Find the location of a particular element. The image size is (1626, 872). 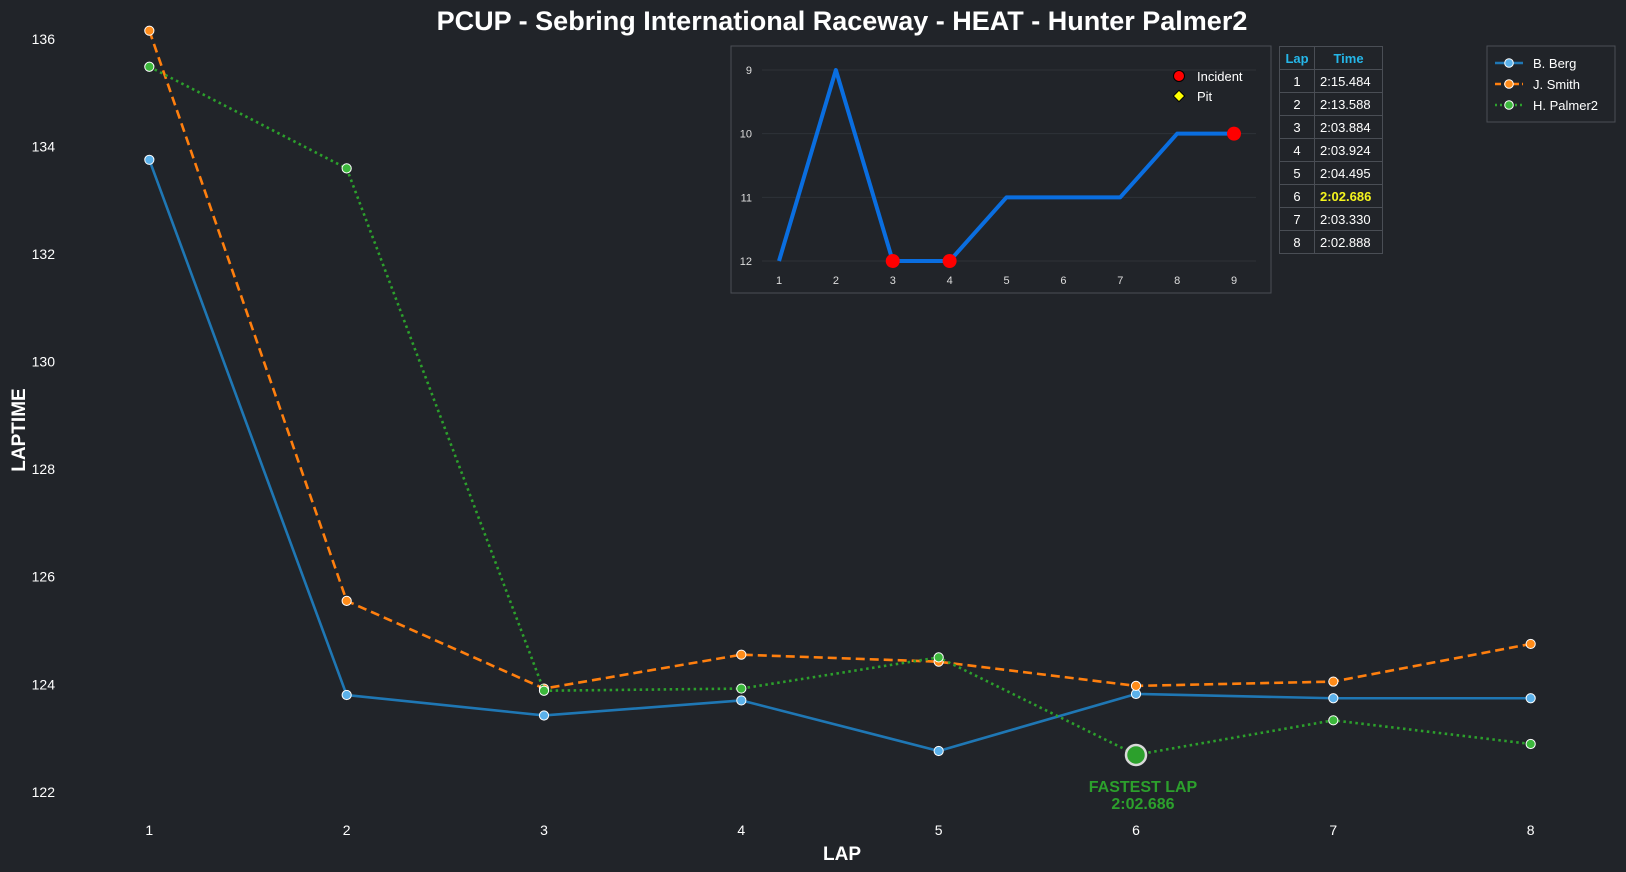

legend-label-b-berg: B. Berg is located at coordinates (1554, 63).